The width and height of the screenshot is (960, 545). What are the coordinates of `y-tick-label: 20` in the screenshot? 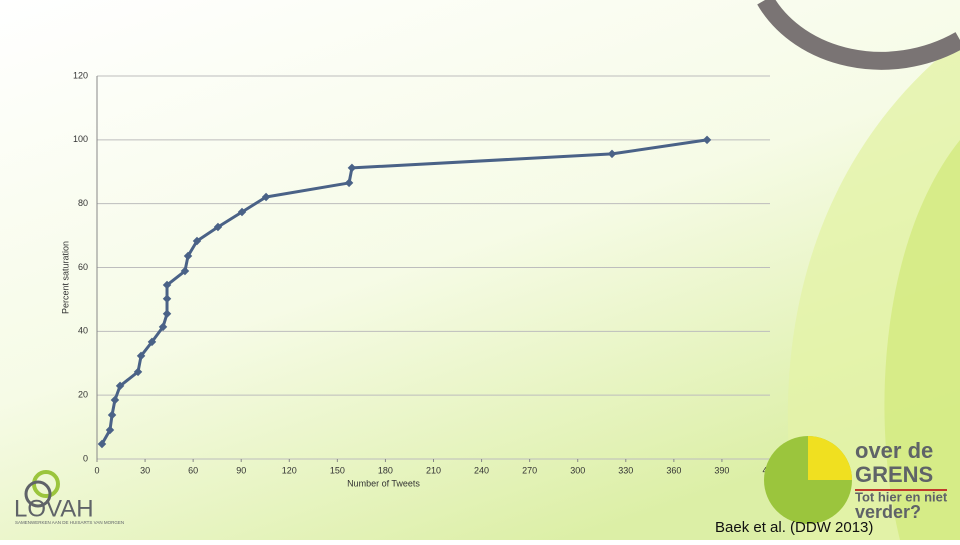 It's located at (83, 395).